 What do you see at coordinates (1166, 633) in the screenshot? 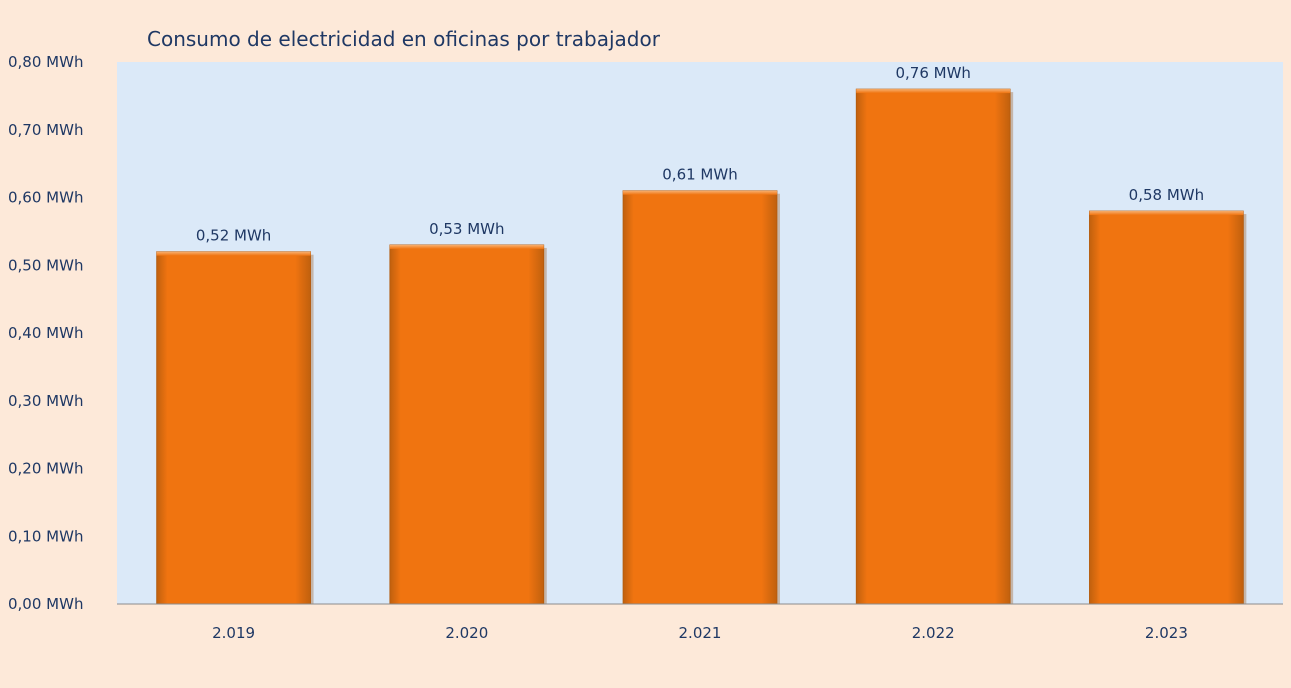
I see `x-tick-label: 2.023` at bounding box center [1166, 633].